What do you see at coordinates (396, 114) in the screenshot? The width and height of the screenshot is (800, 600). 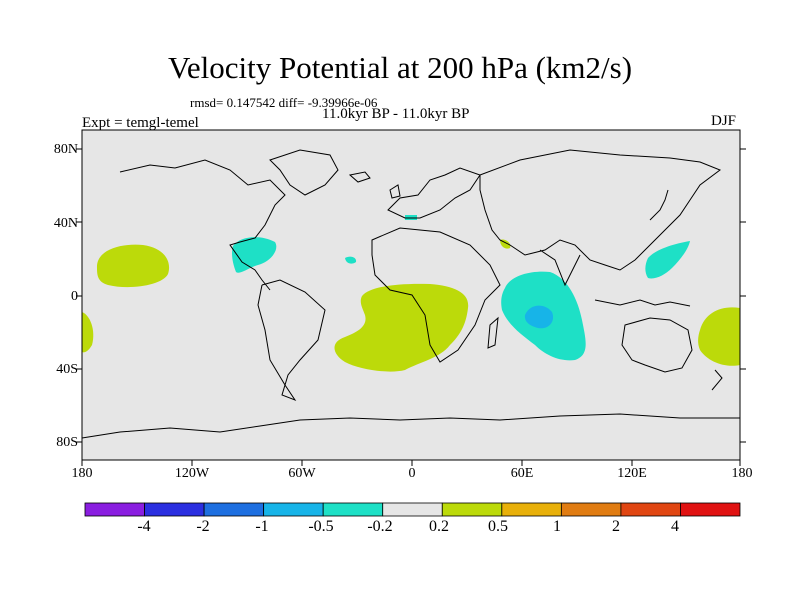 I see `period-text: 11.0kyr BP - 11.0kyr BP` at bounding box center [396, 114].